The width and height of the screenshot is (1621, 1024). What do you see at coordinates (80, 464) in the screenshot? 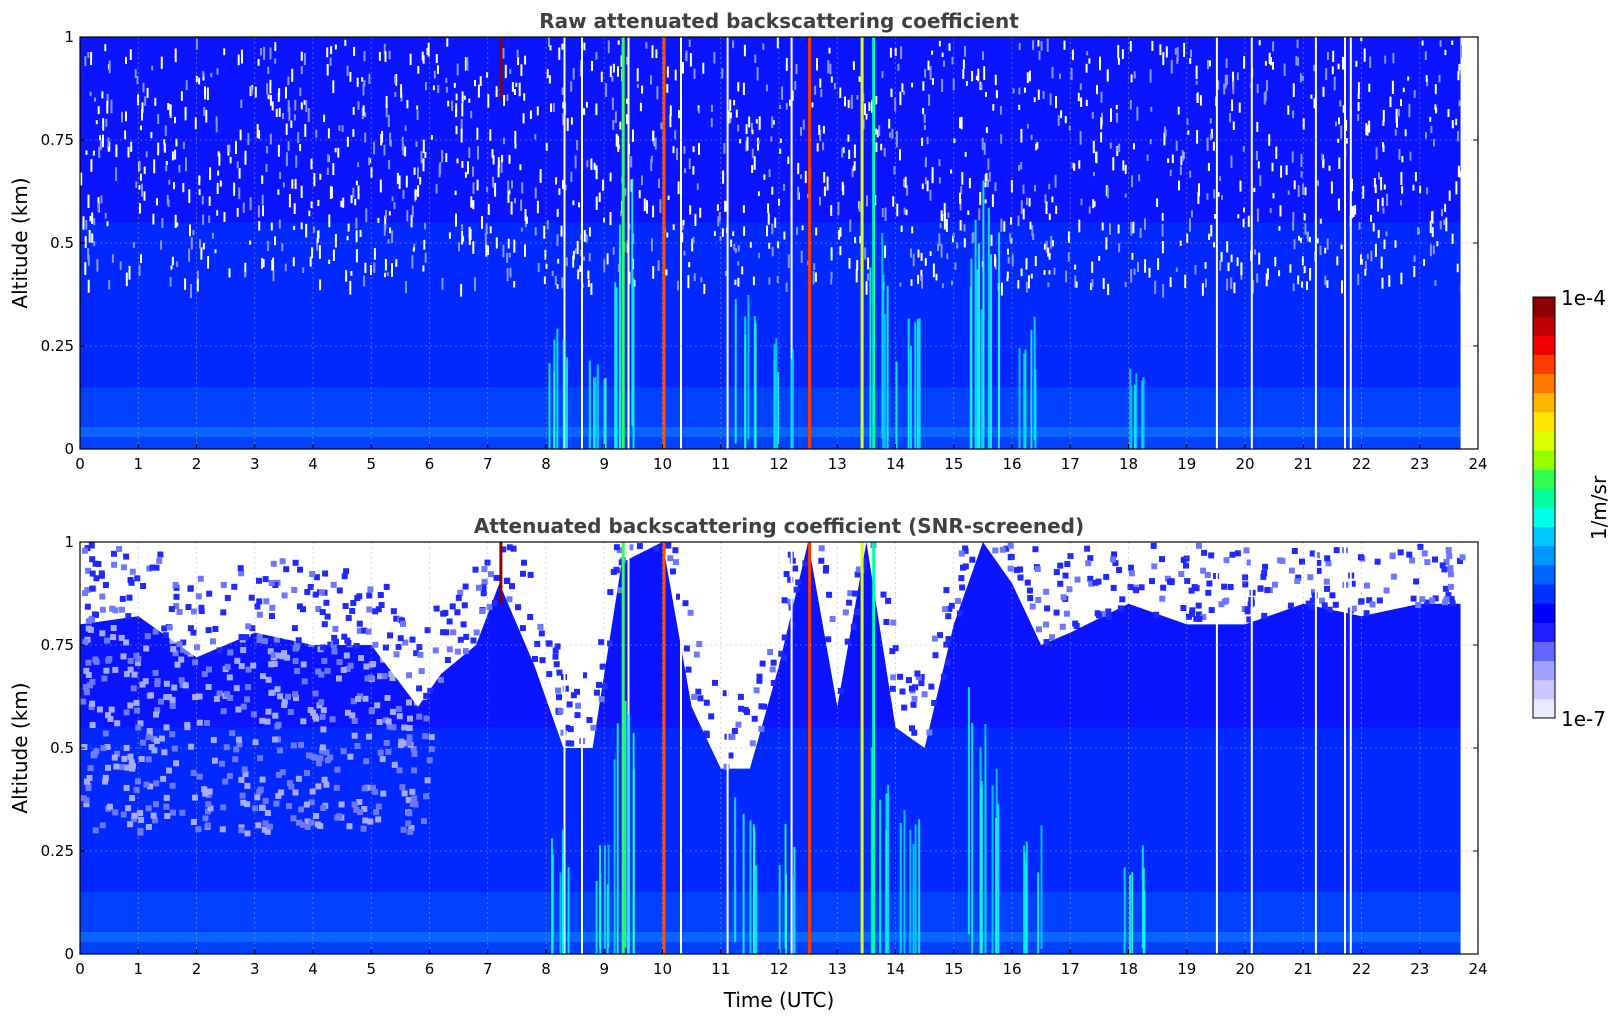
I see `x-tick-label: 0` at bounding box center [80, 464].